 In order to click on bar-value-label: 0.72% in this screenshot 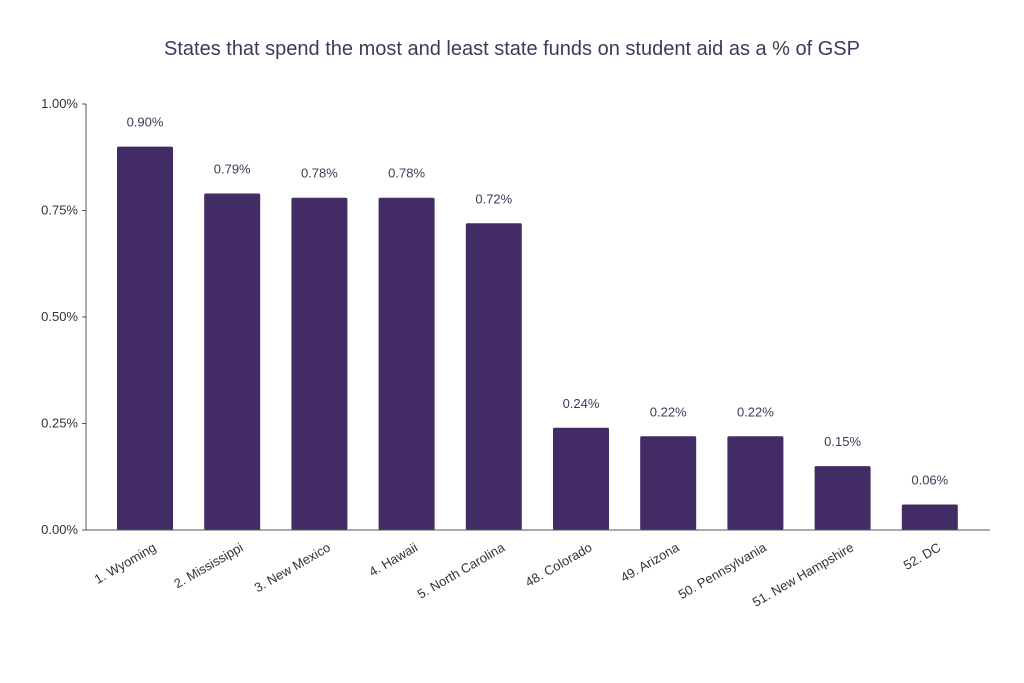, I will do `click(493, 198)`.